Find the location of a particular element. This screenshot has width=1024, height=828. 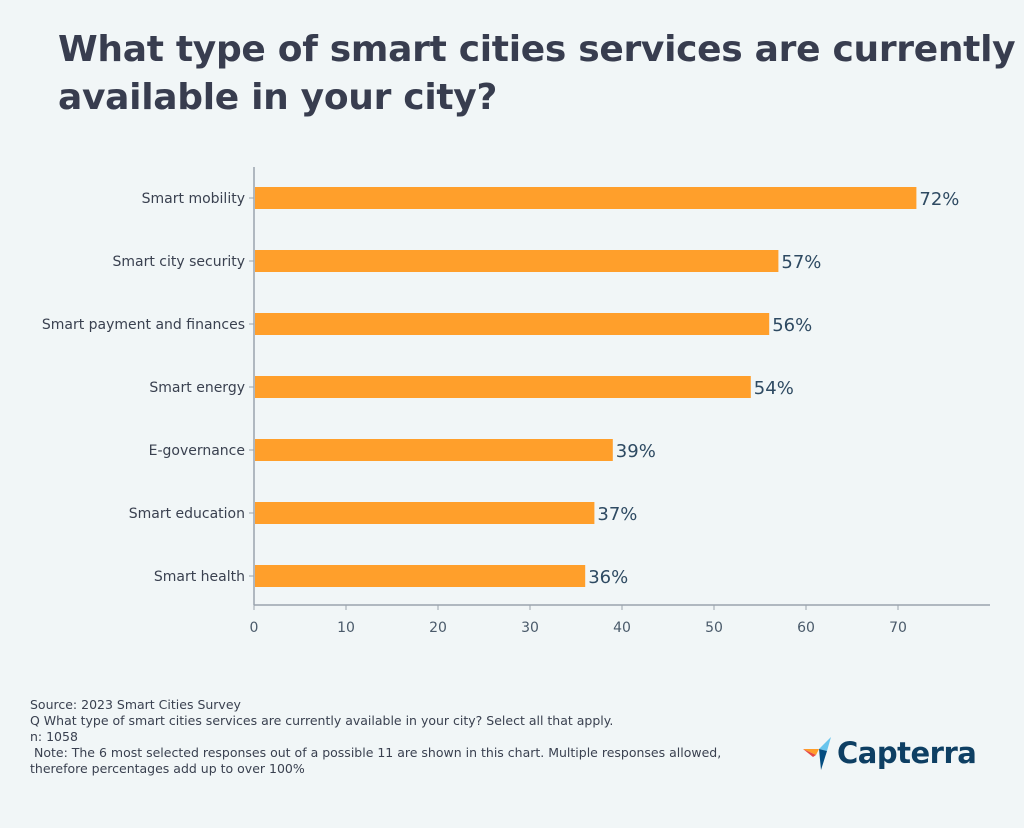

capterra-logo-text: Capterra is located at coordinates (907, 753).